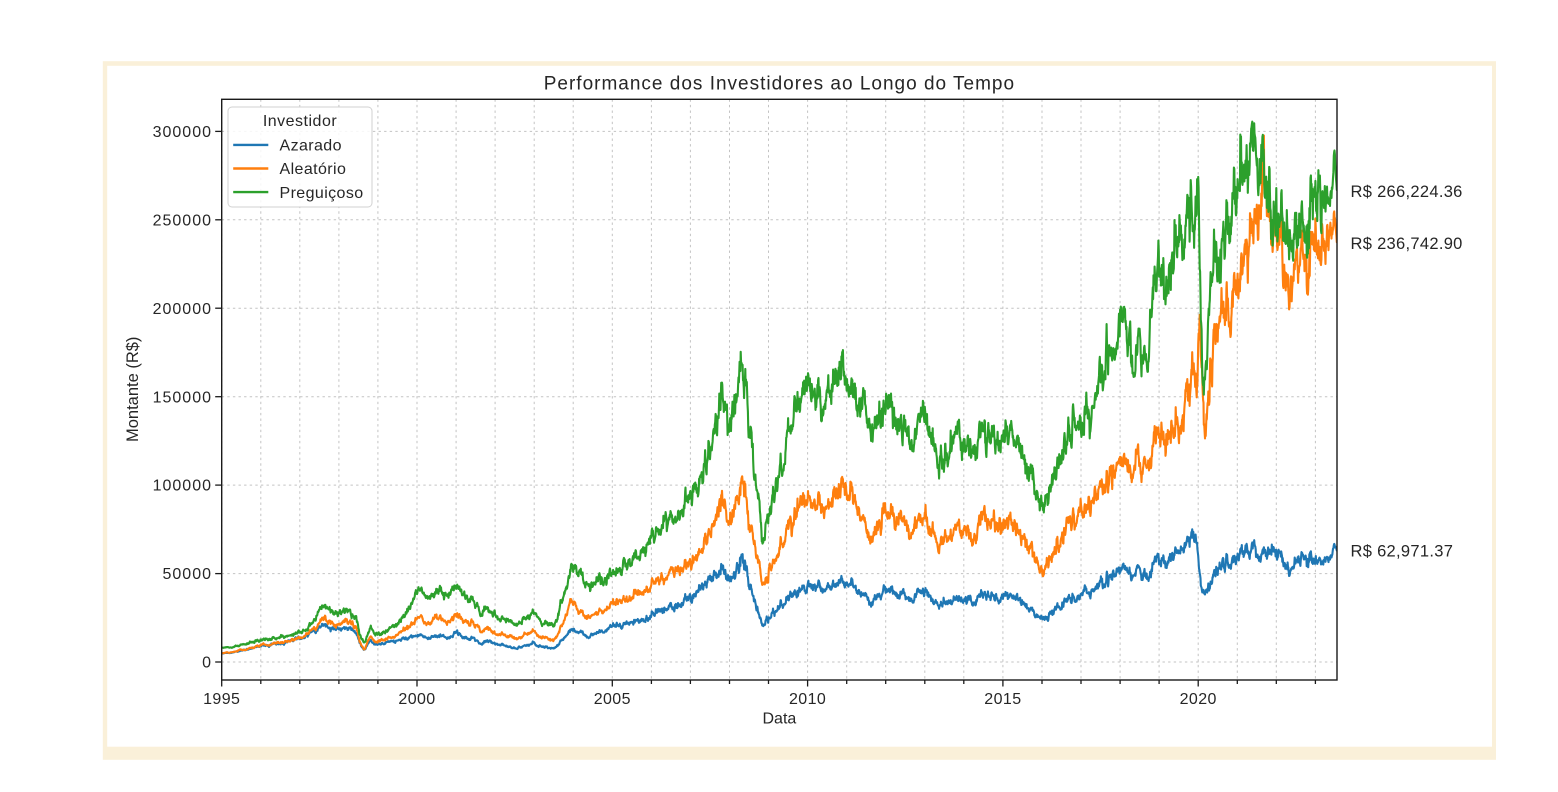 The image size is (1558, 792). Describe the element at coordinates (188, 574) in the screenshot. I see `svg-text: 50000` at that location.